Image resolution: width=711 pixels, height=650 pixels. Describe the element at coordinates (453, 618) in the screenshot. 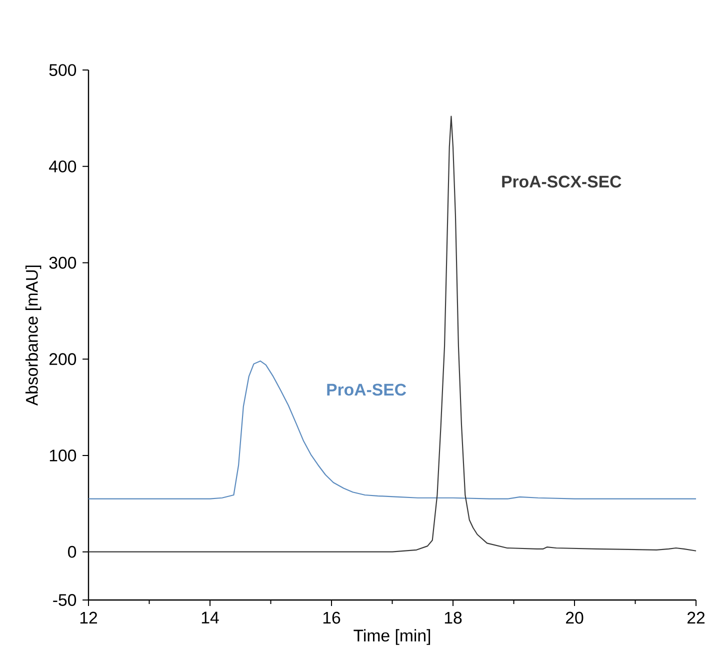

I see `x-tick-label: 18` at that location.